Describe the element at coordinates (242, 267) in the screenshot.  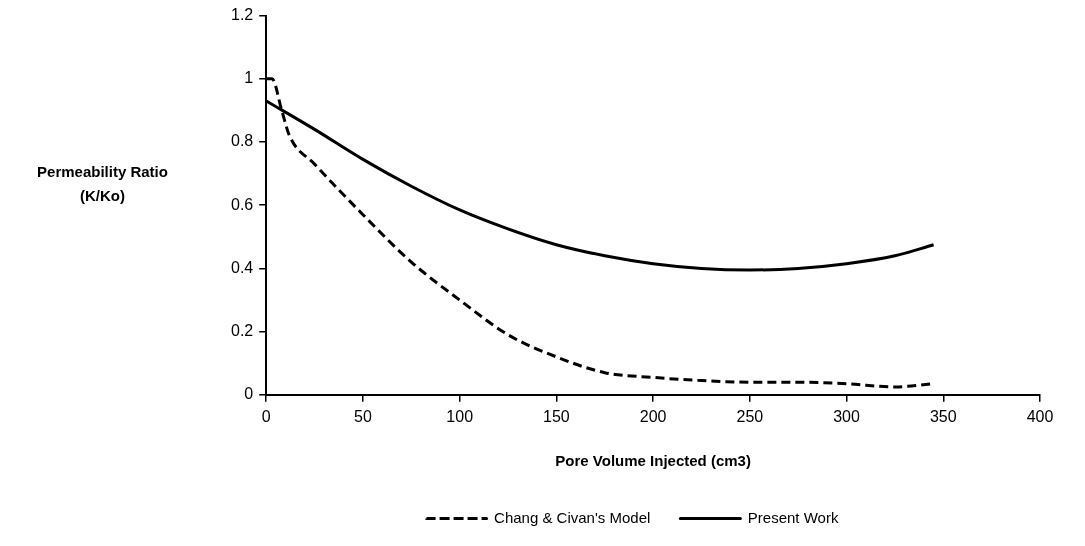
I see `y-tick-label: 0.4` at that location.